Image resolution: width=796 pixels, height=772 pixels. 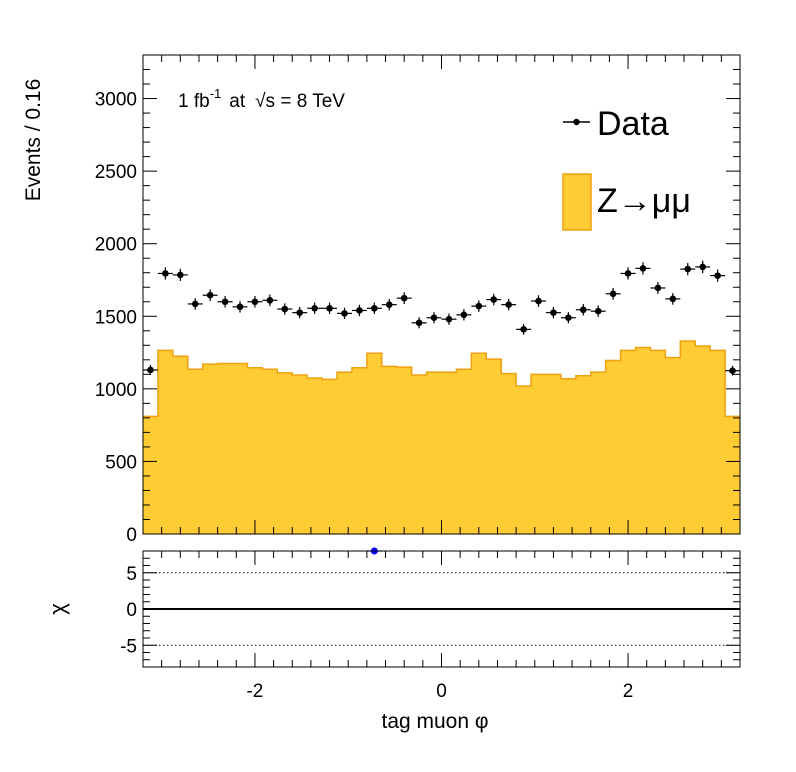 What do you see at coordinates (57, 609) in the screenshot?
I see `residual-y-title: χ` at bounding box center [57, 609].